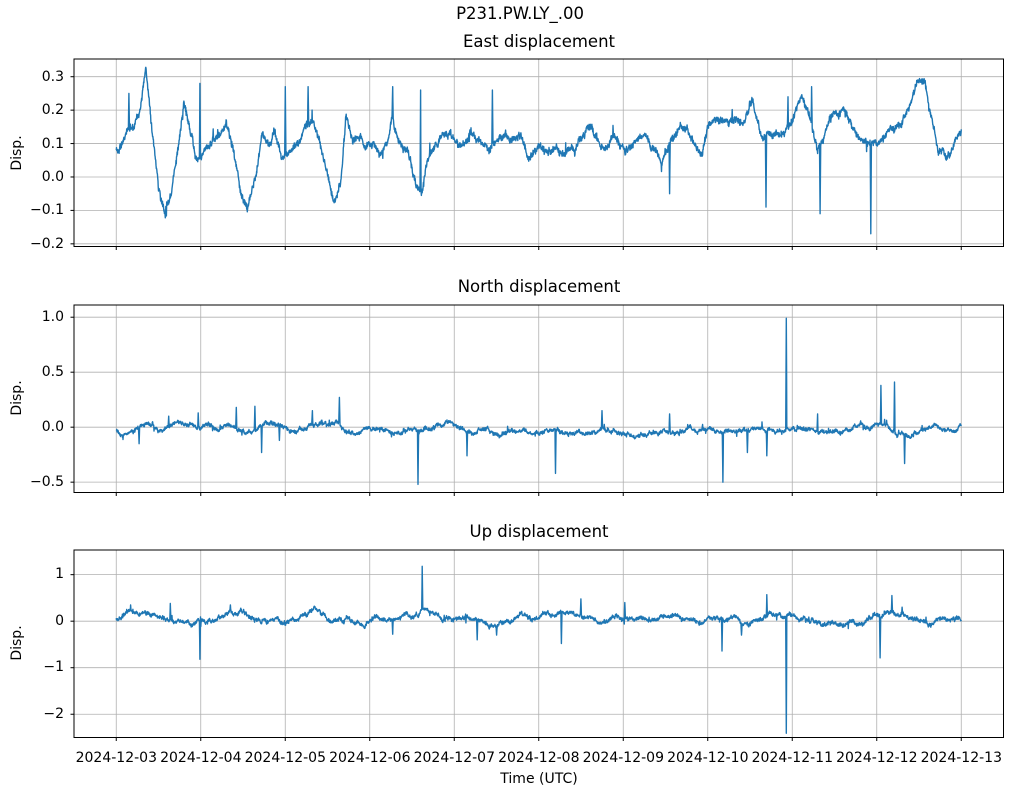  What do you see at coordinates (53, 713) in the screenshot?
I see `y-tick-label: −2` at bounding box center [53, 713].